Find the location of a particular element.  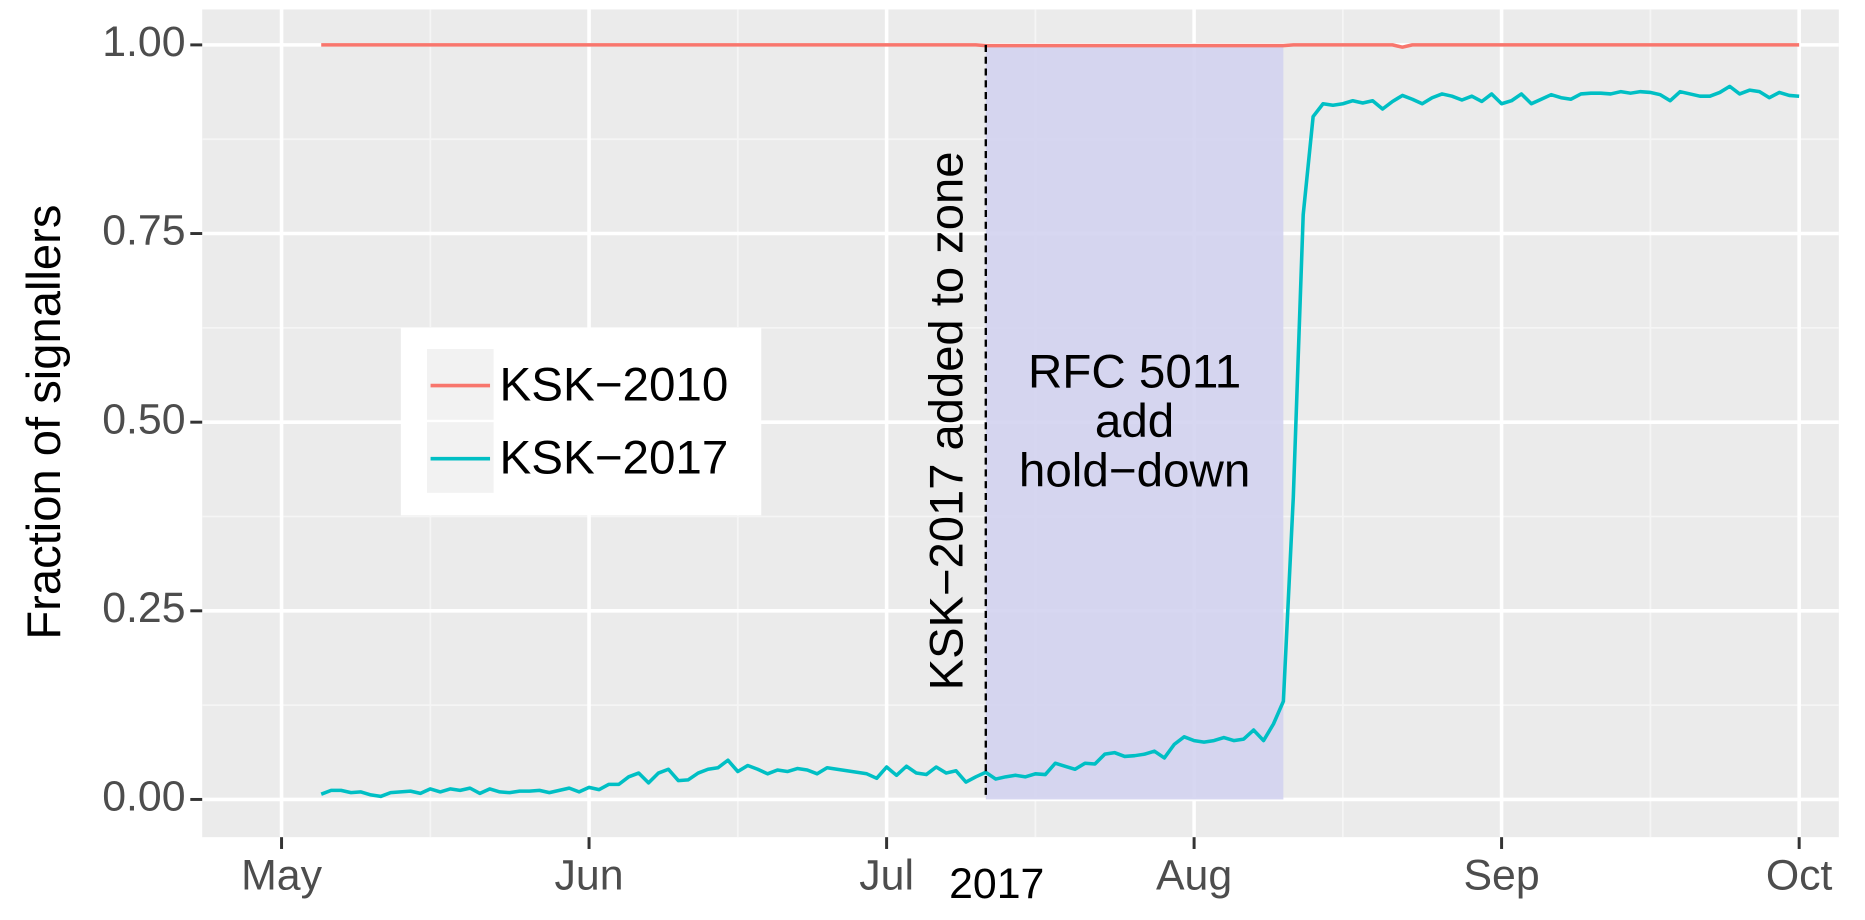

x-axis-year: 2017 is located at coordinates (996, 884).